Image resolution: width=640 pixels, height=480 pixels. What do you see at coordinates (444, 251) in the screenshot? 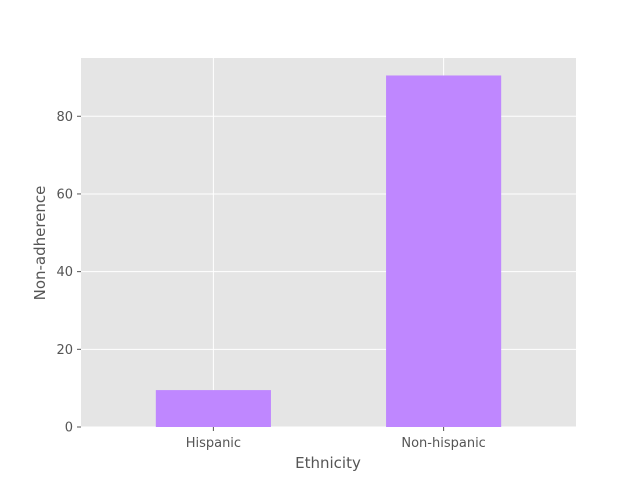
I see `bar-non-hispanic` at bounding box center [444, 251].